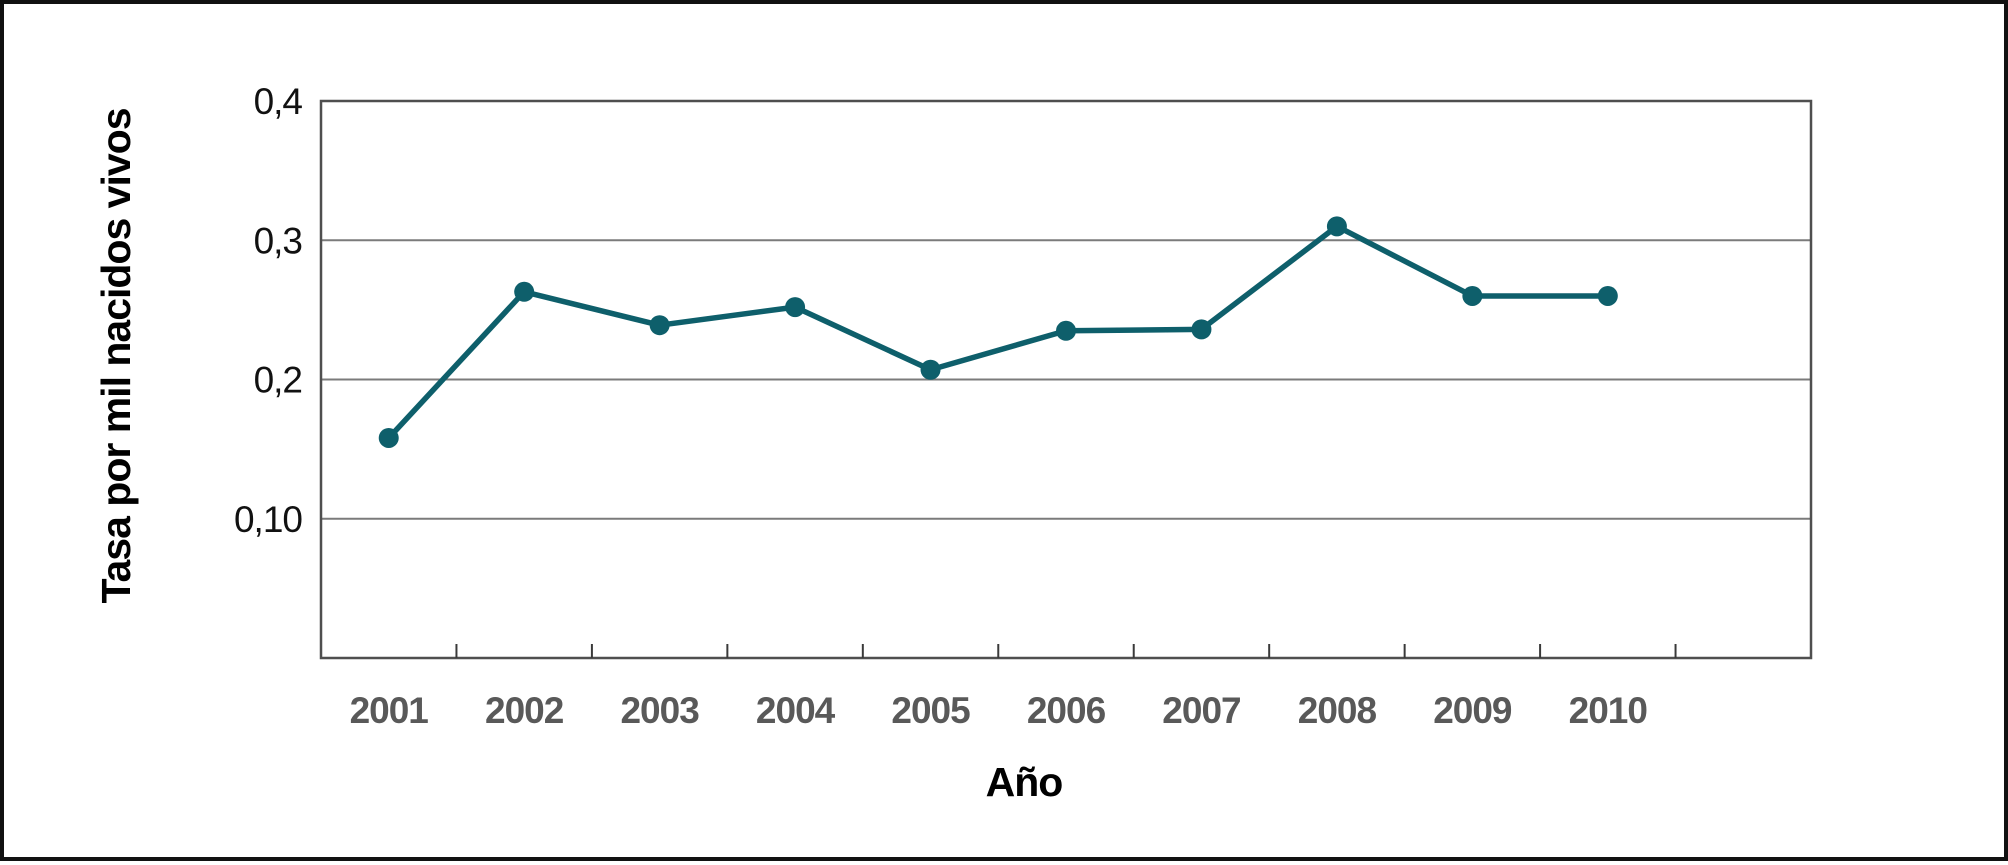 This screenshot has width=2008, height=865. I want to click on x-tick-label: 2002, so click(524, 710).